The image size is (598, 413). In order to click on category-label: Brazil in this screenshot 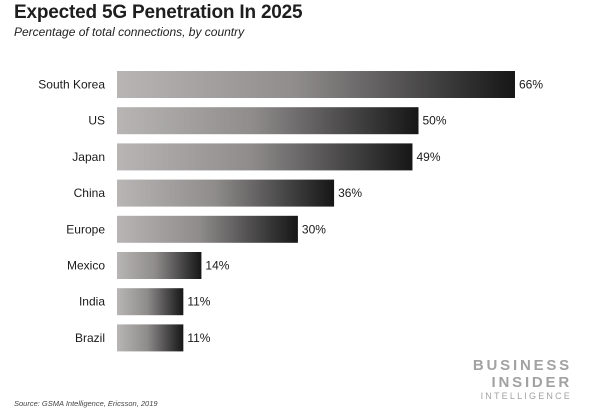, I will do `click(90, 338)`.